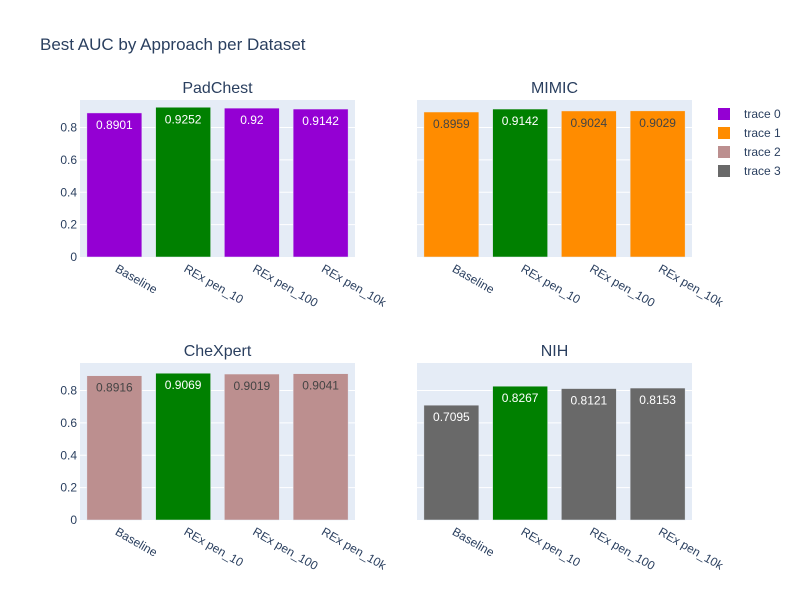  What do you see at coordinates (114, 448) in the screenshot?
I see `bar-chexpert-baseline` at bounding box center [114, 448].